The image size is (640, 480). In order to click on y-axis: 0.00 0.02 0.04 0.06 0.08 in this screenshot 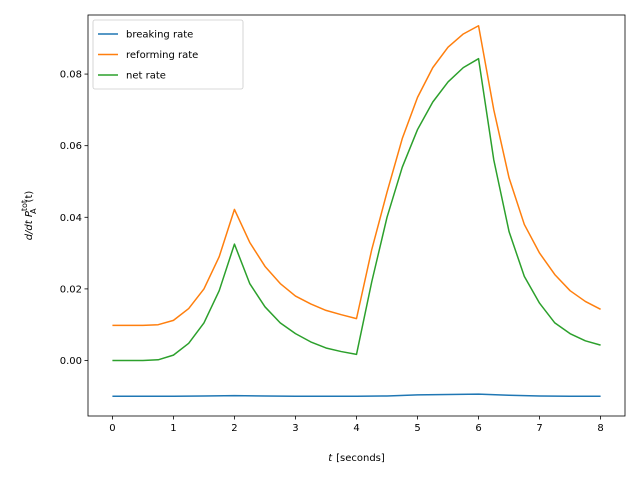, I will do `click(74, 218)`.